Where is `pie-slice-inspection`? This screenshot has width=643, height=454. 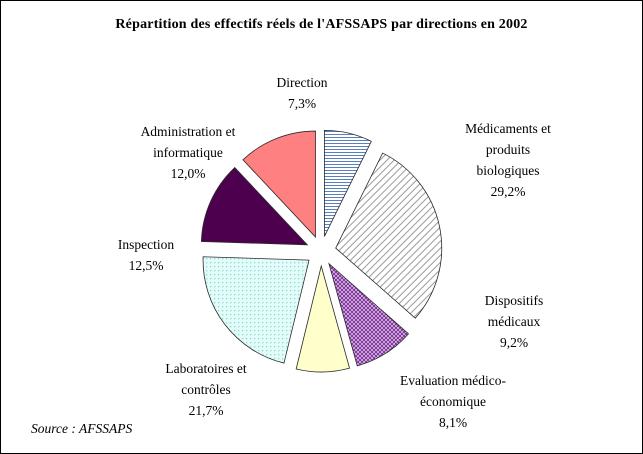 pie-slice-inspection is located at coordinates (254, 206).